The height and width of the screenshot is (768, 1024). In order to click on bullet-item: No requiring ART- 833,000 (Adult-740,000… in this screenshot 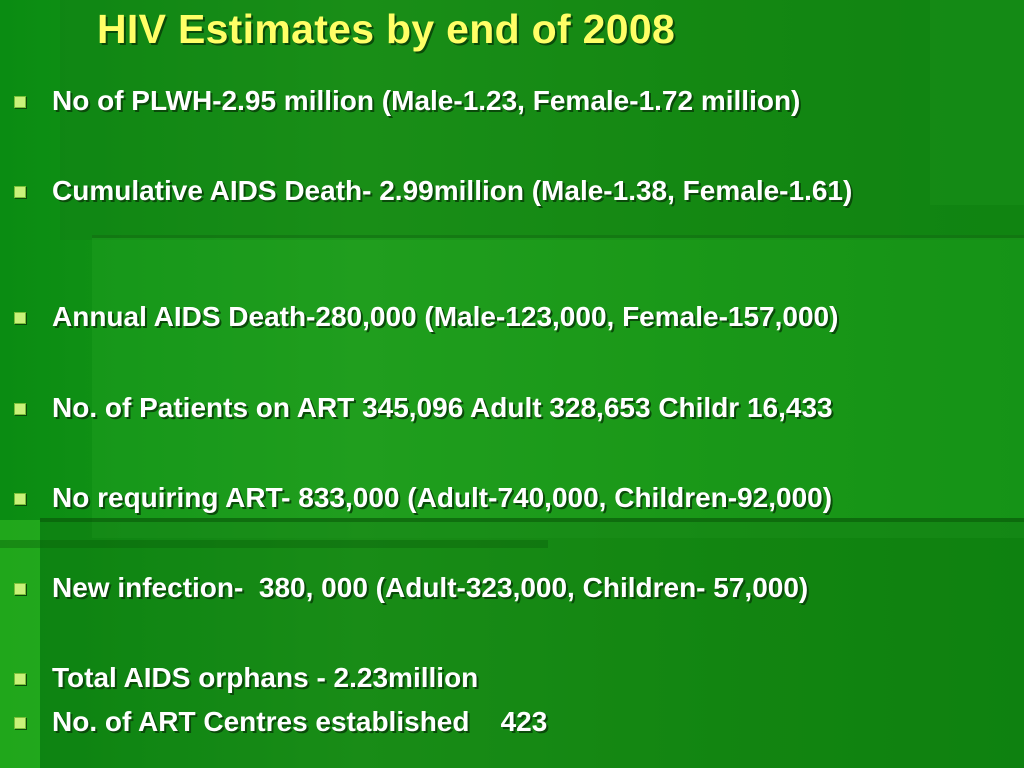, I will do `click(514, 498)`.